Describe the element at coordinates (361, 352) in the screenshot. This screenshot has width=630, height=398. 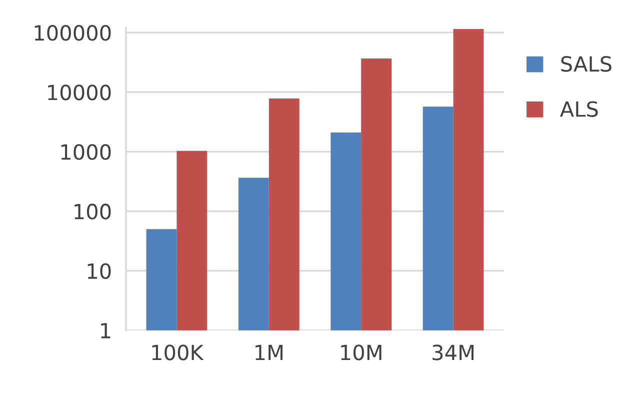
I see `x-tick-label: 10M` at that location.